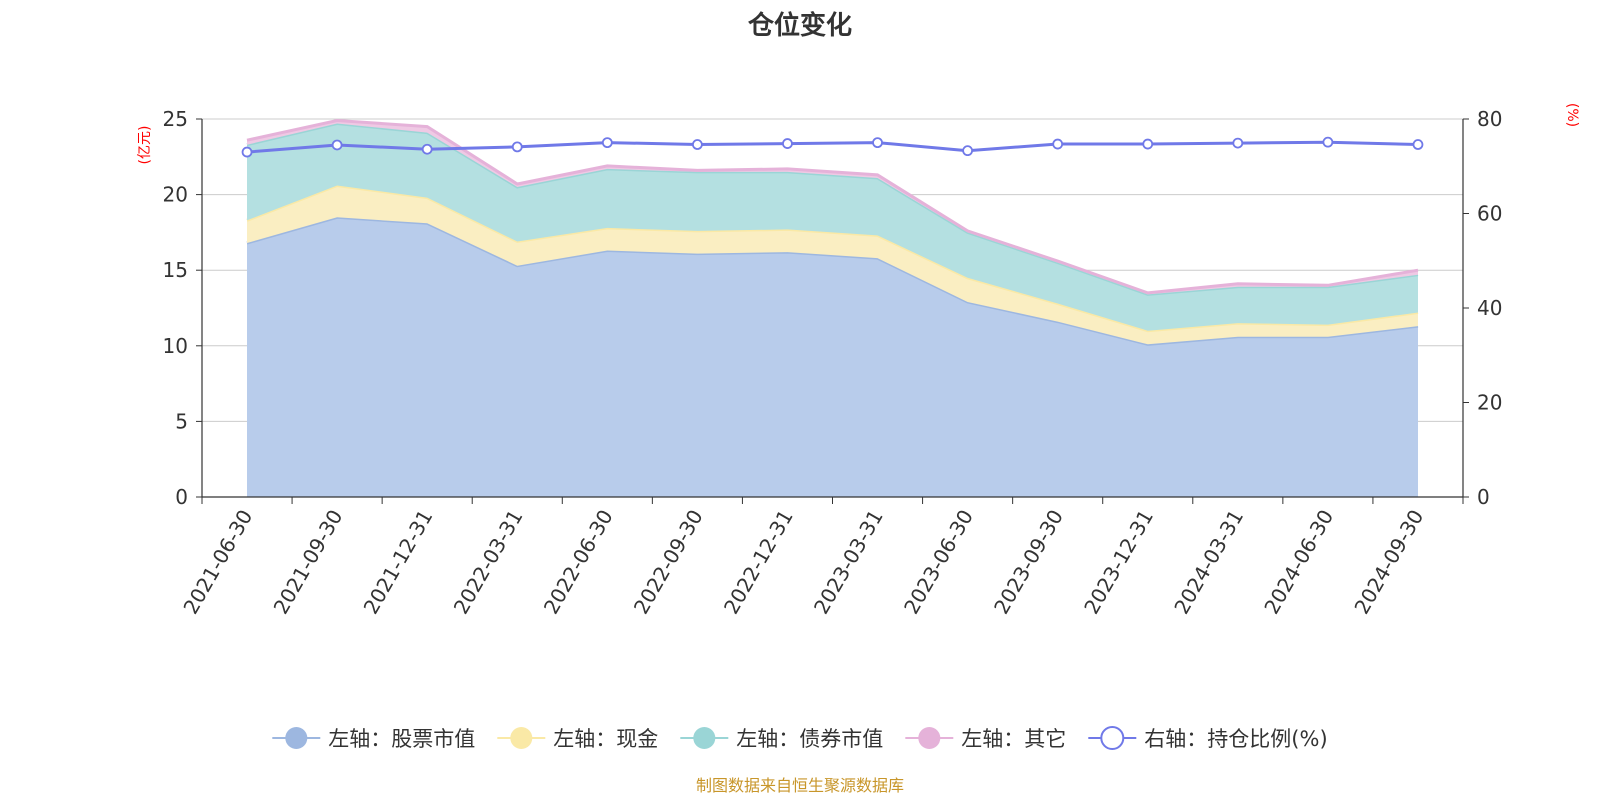 Image resolution: width=1600 pixels, height=800 pixels. Describe the element at coordinates (175, 270) in the screenshot. I see `left-axis-tick-label: 15` at that location.